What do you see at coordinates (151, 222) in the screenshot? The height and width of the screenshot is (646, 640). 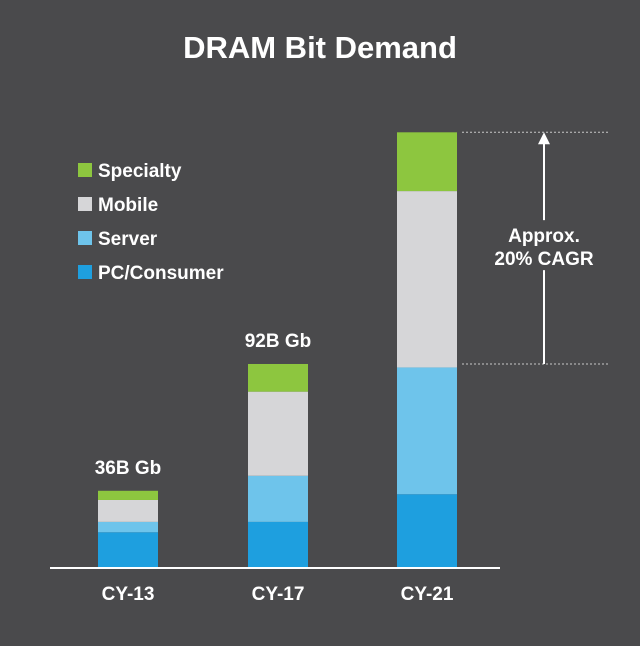 I see `legend: Specialty Mobile Server PC/Consumer` at bounding box center [151, 222].